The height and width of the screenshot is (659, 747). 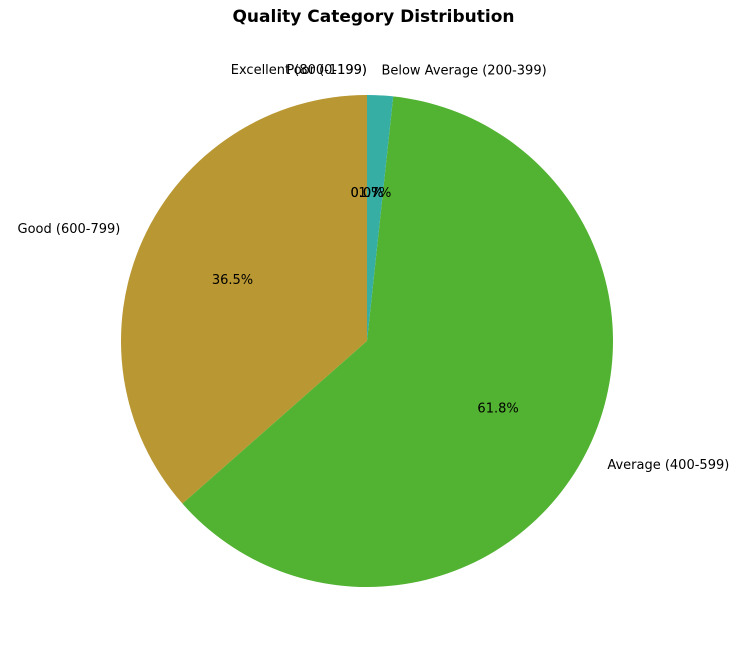 I want to click on slice-label-excellent-800-1199: Excellent (800-1199), so click(x=299, y=70).